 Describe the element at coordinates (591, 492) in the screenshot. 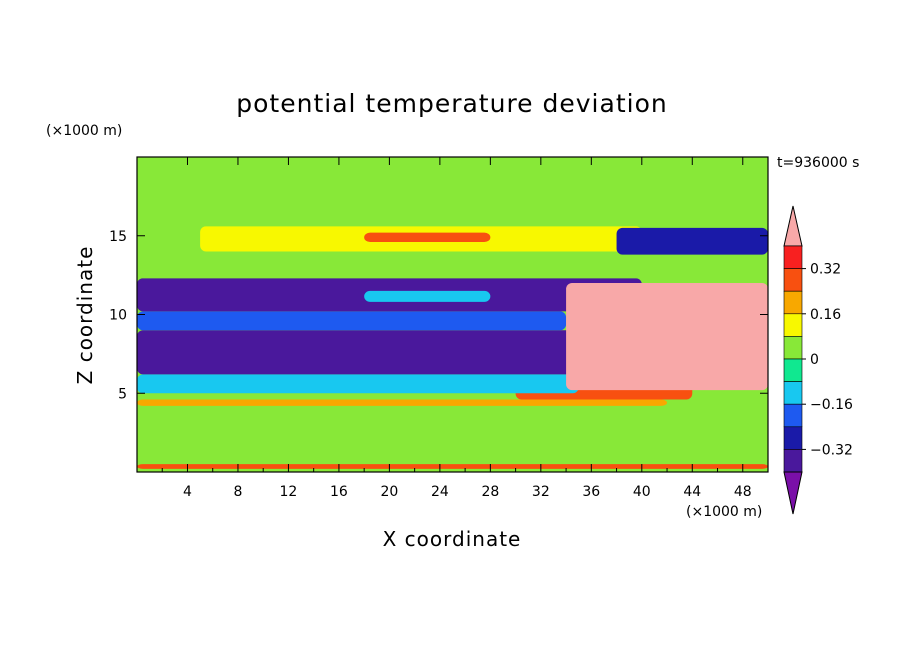

I see `x-tick-label: 36` at that location.